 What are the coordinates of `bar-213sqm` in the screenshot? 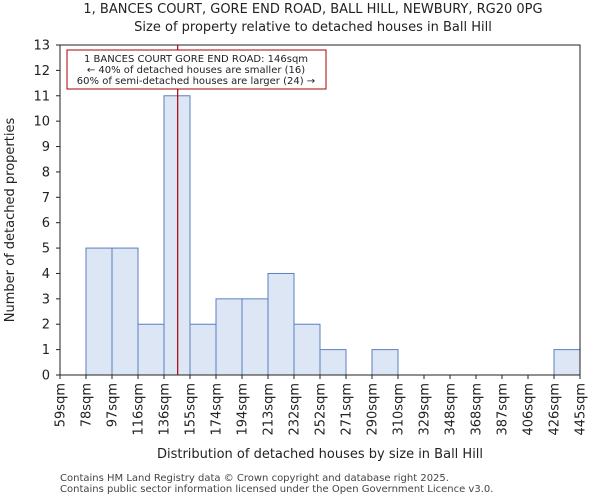 It's located at (281, 324).